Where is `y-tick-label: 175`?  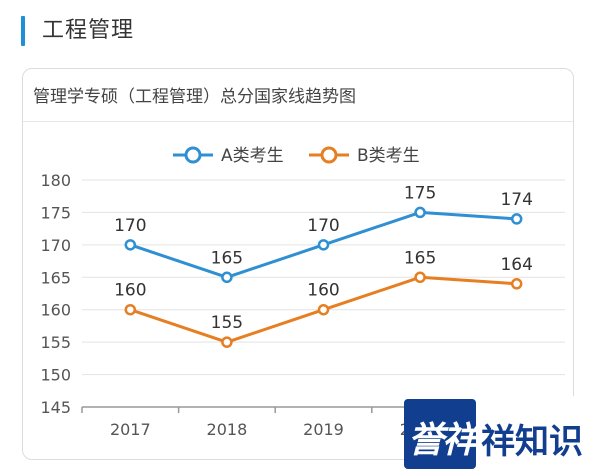
y-tick-label: 175 is located at coordinates (55, 212).